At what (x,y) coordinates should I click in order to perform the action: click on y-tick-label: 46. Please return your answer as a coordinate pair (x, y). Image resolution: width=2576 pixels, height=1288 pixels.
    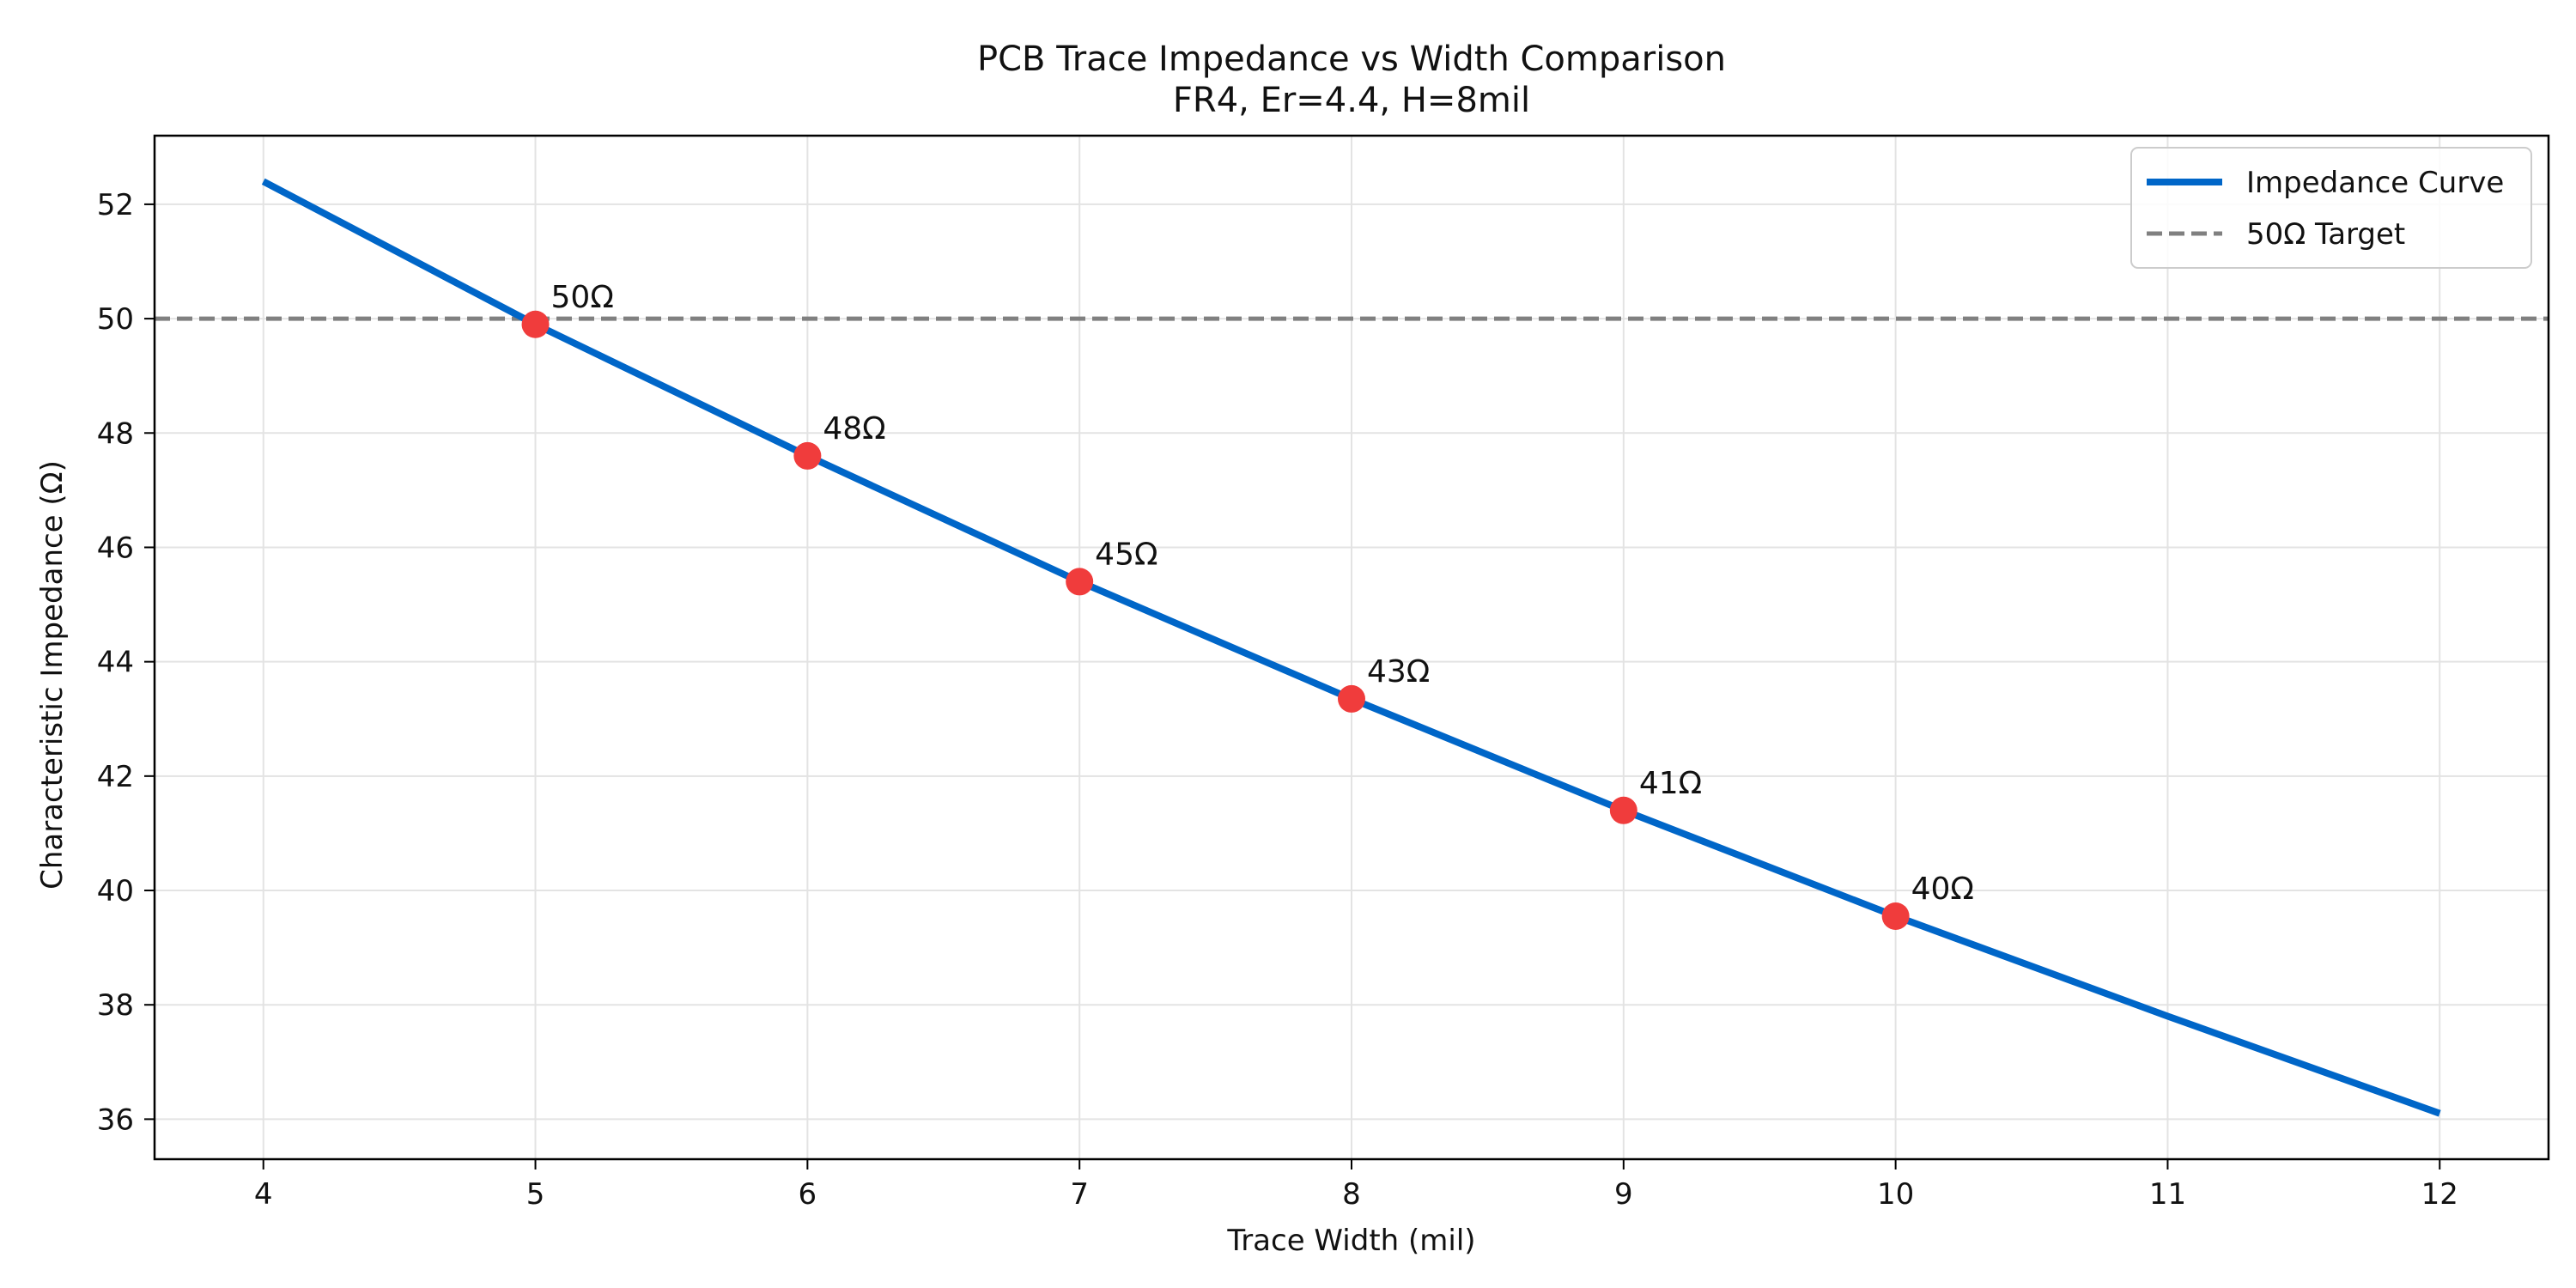
    Looking at the image, I should click on (116, 548).